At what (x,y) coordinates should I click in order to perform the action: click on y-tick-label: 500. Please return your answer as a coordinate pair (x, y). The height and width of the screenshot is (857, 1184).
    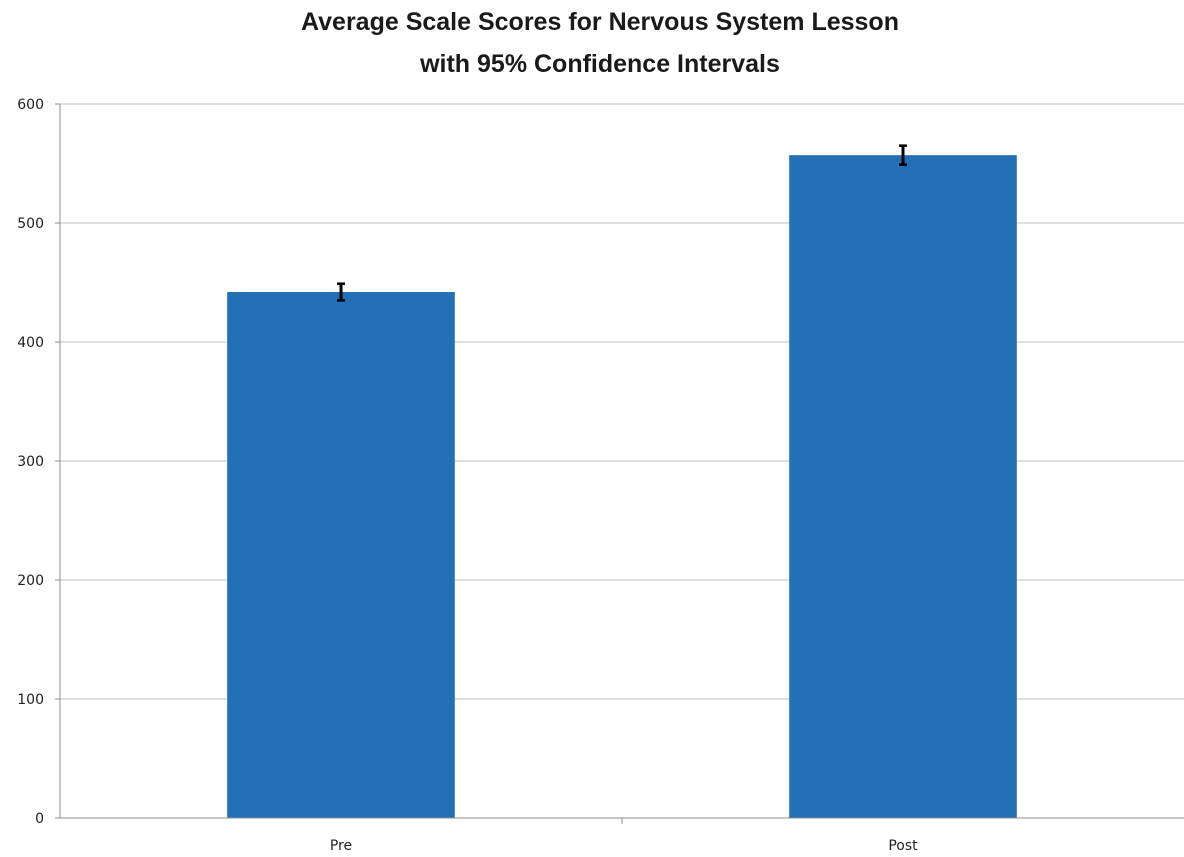
    Looking at the image, I should click on (30, 224).